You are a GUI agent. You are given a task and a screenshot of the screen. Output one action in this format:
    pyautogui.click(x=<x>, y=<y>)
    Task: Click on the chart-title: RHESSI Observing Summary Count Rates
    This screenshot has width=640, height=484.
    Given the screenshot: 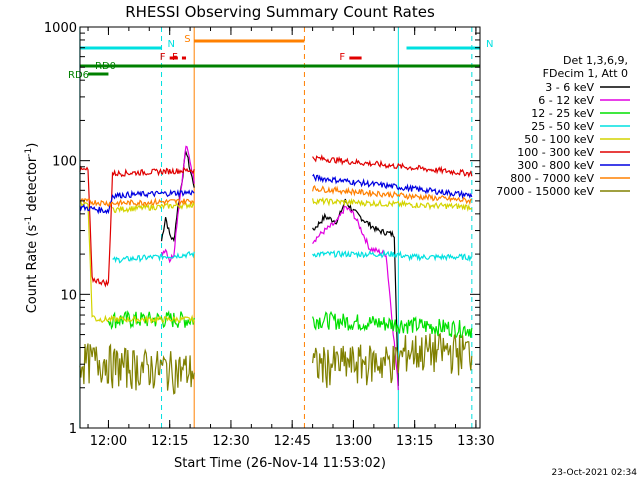 What is the action you would take?
    pyautogui.click(x=280, y=12)
    